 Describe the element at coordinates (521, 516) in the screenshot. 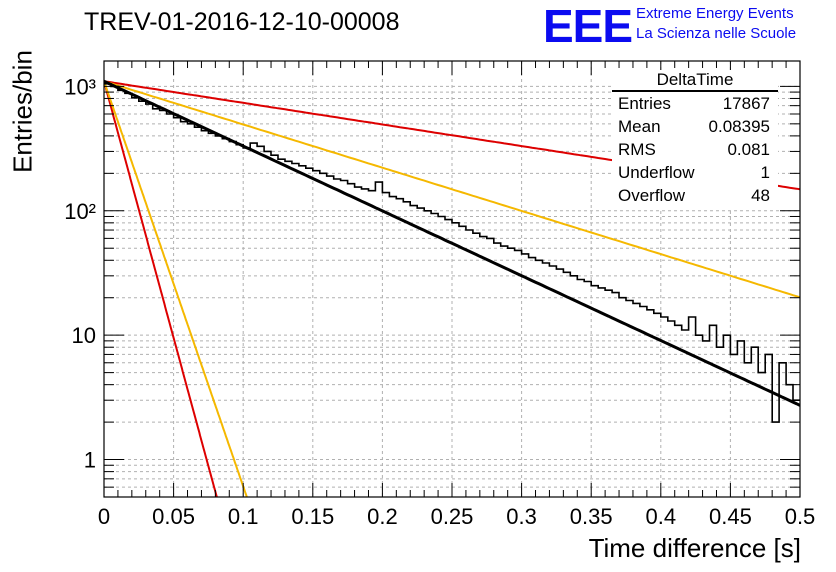

I see `x-tick-label: 0.3` at that location.